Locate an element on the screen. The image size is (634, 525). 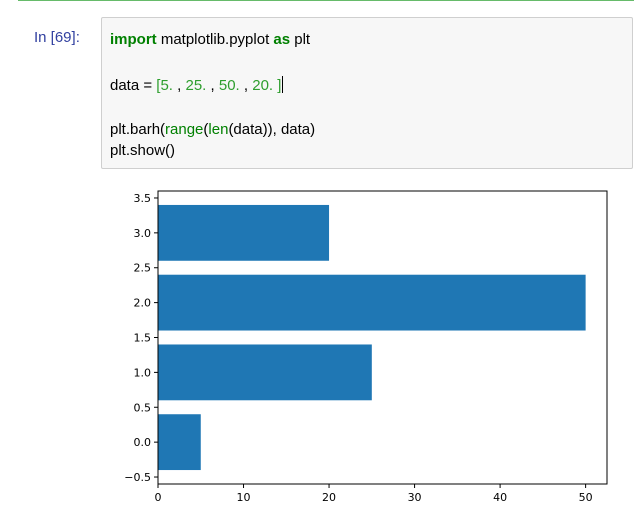
open-bracket: [ is located at coordinates (158, 85).